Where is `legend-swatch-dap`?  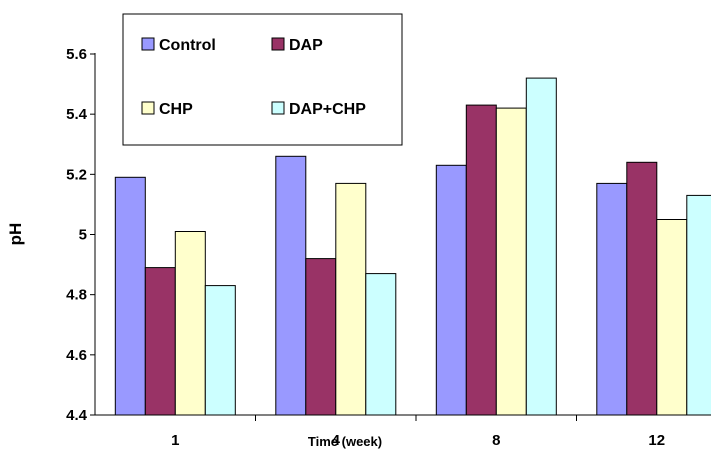 legend-swatch-dap is located at coordinates (278, 44).